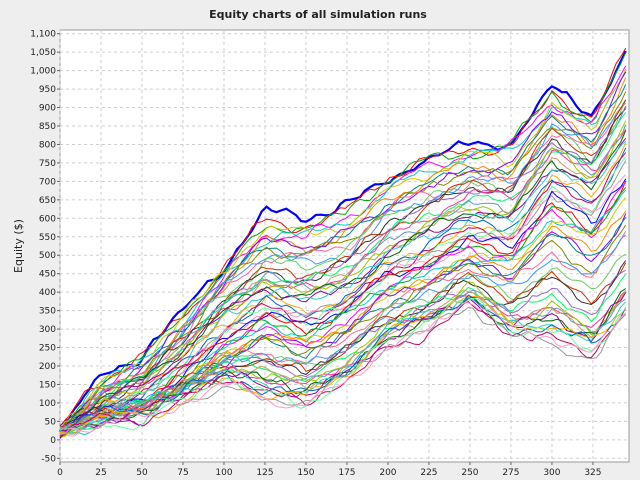 The width and height of the screenshot is (640, 480). Describe the element at coordinates (47, 182) in the screenshot. I see `y-tick-label: 700` at that location.